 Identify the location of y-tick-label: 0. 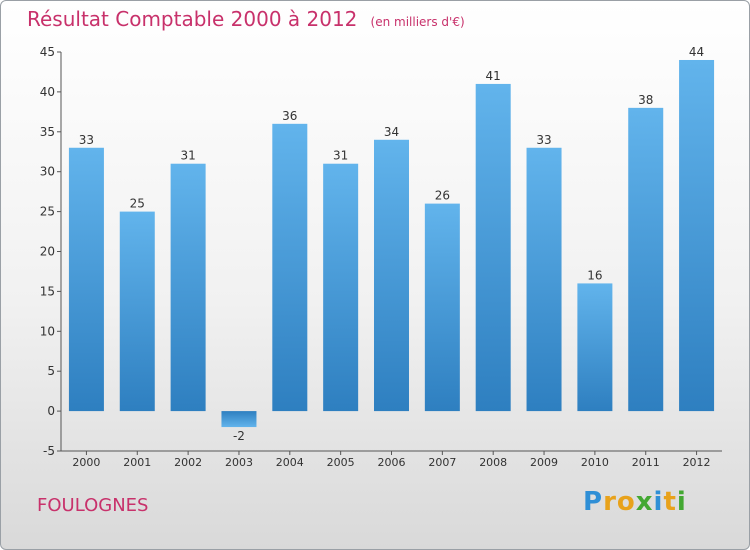
(51, 411).